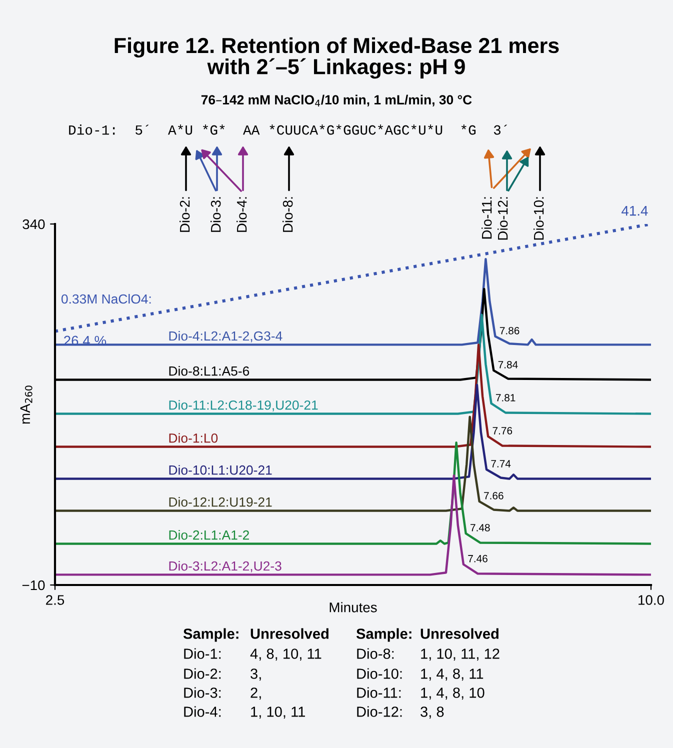 The height and width of the screenshot is (748, 673). I want to click on annotation: Dio-10:, so click(539, 218).